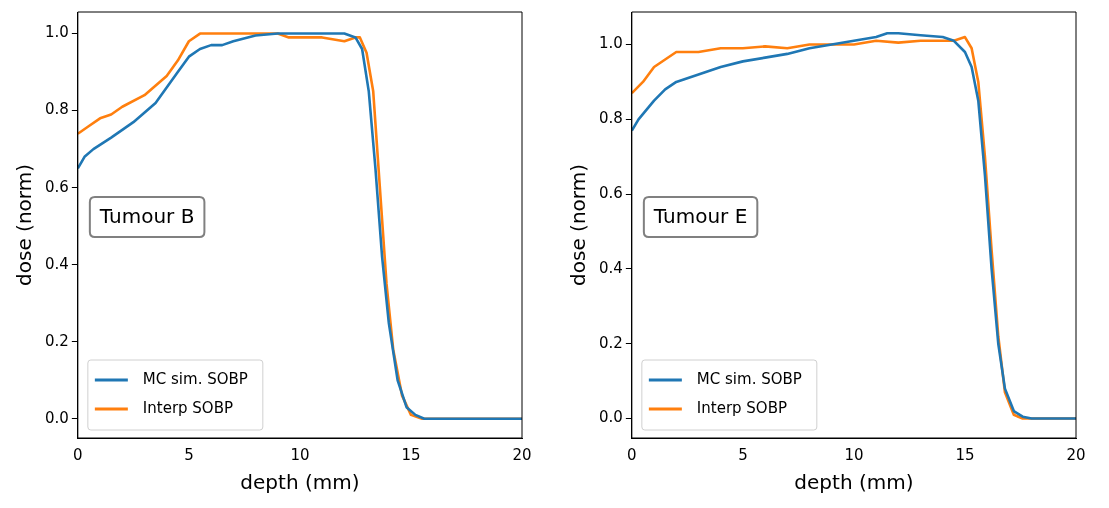 Image resolution: width=1109 pixels, height=508 pixels. Describe the element at coordinates (700, 216) in the screenshot. I see `annotation: Tumour E` at that location.